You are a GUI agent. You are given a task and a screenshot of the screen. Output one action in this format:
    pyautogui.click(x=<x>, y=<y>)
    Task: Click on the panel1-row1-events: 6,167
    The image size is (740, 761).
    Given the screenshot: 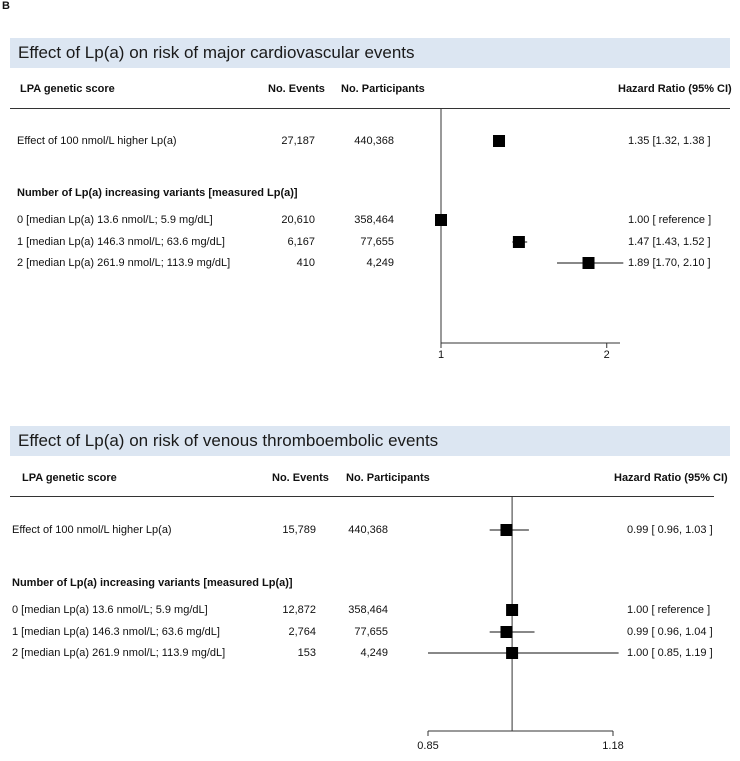 What is the action you would take?
    pyautogui.click(x=301, y=242)
    